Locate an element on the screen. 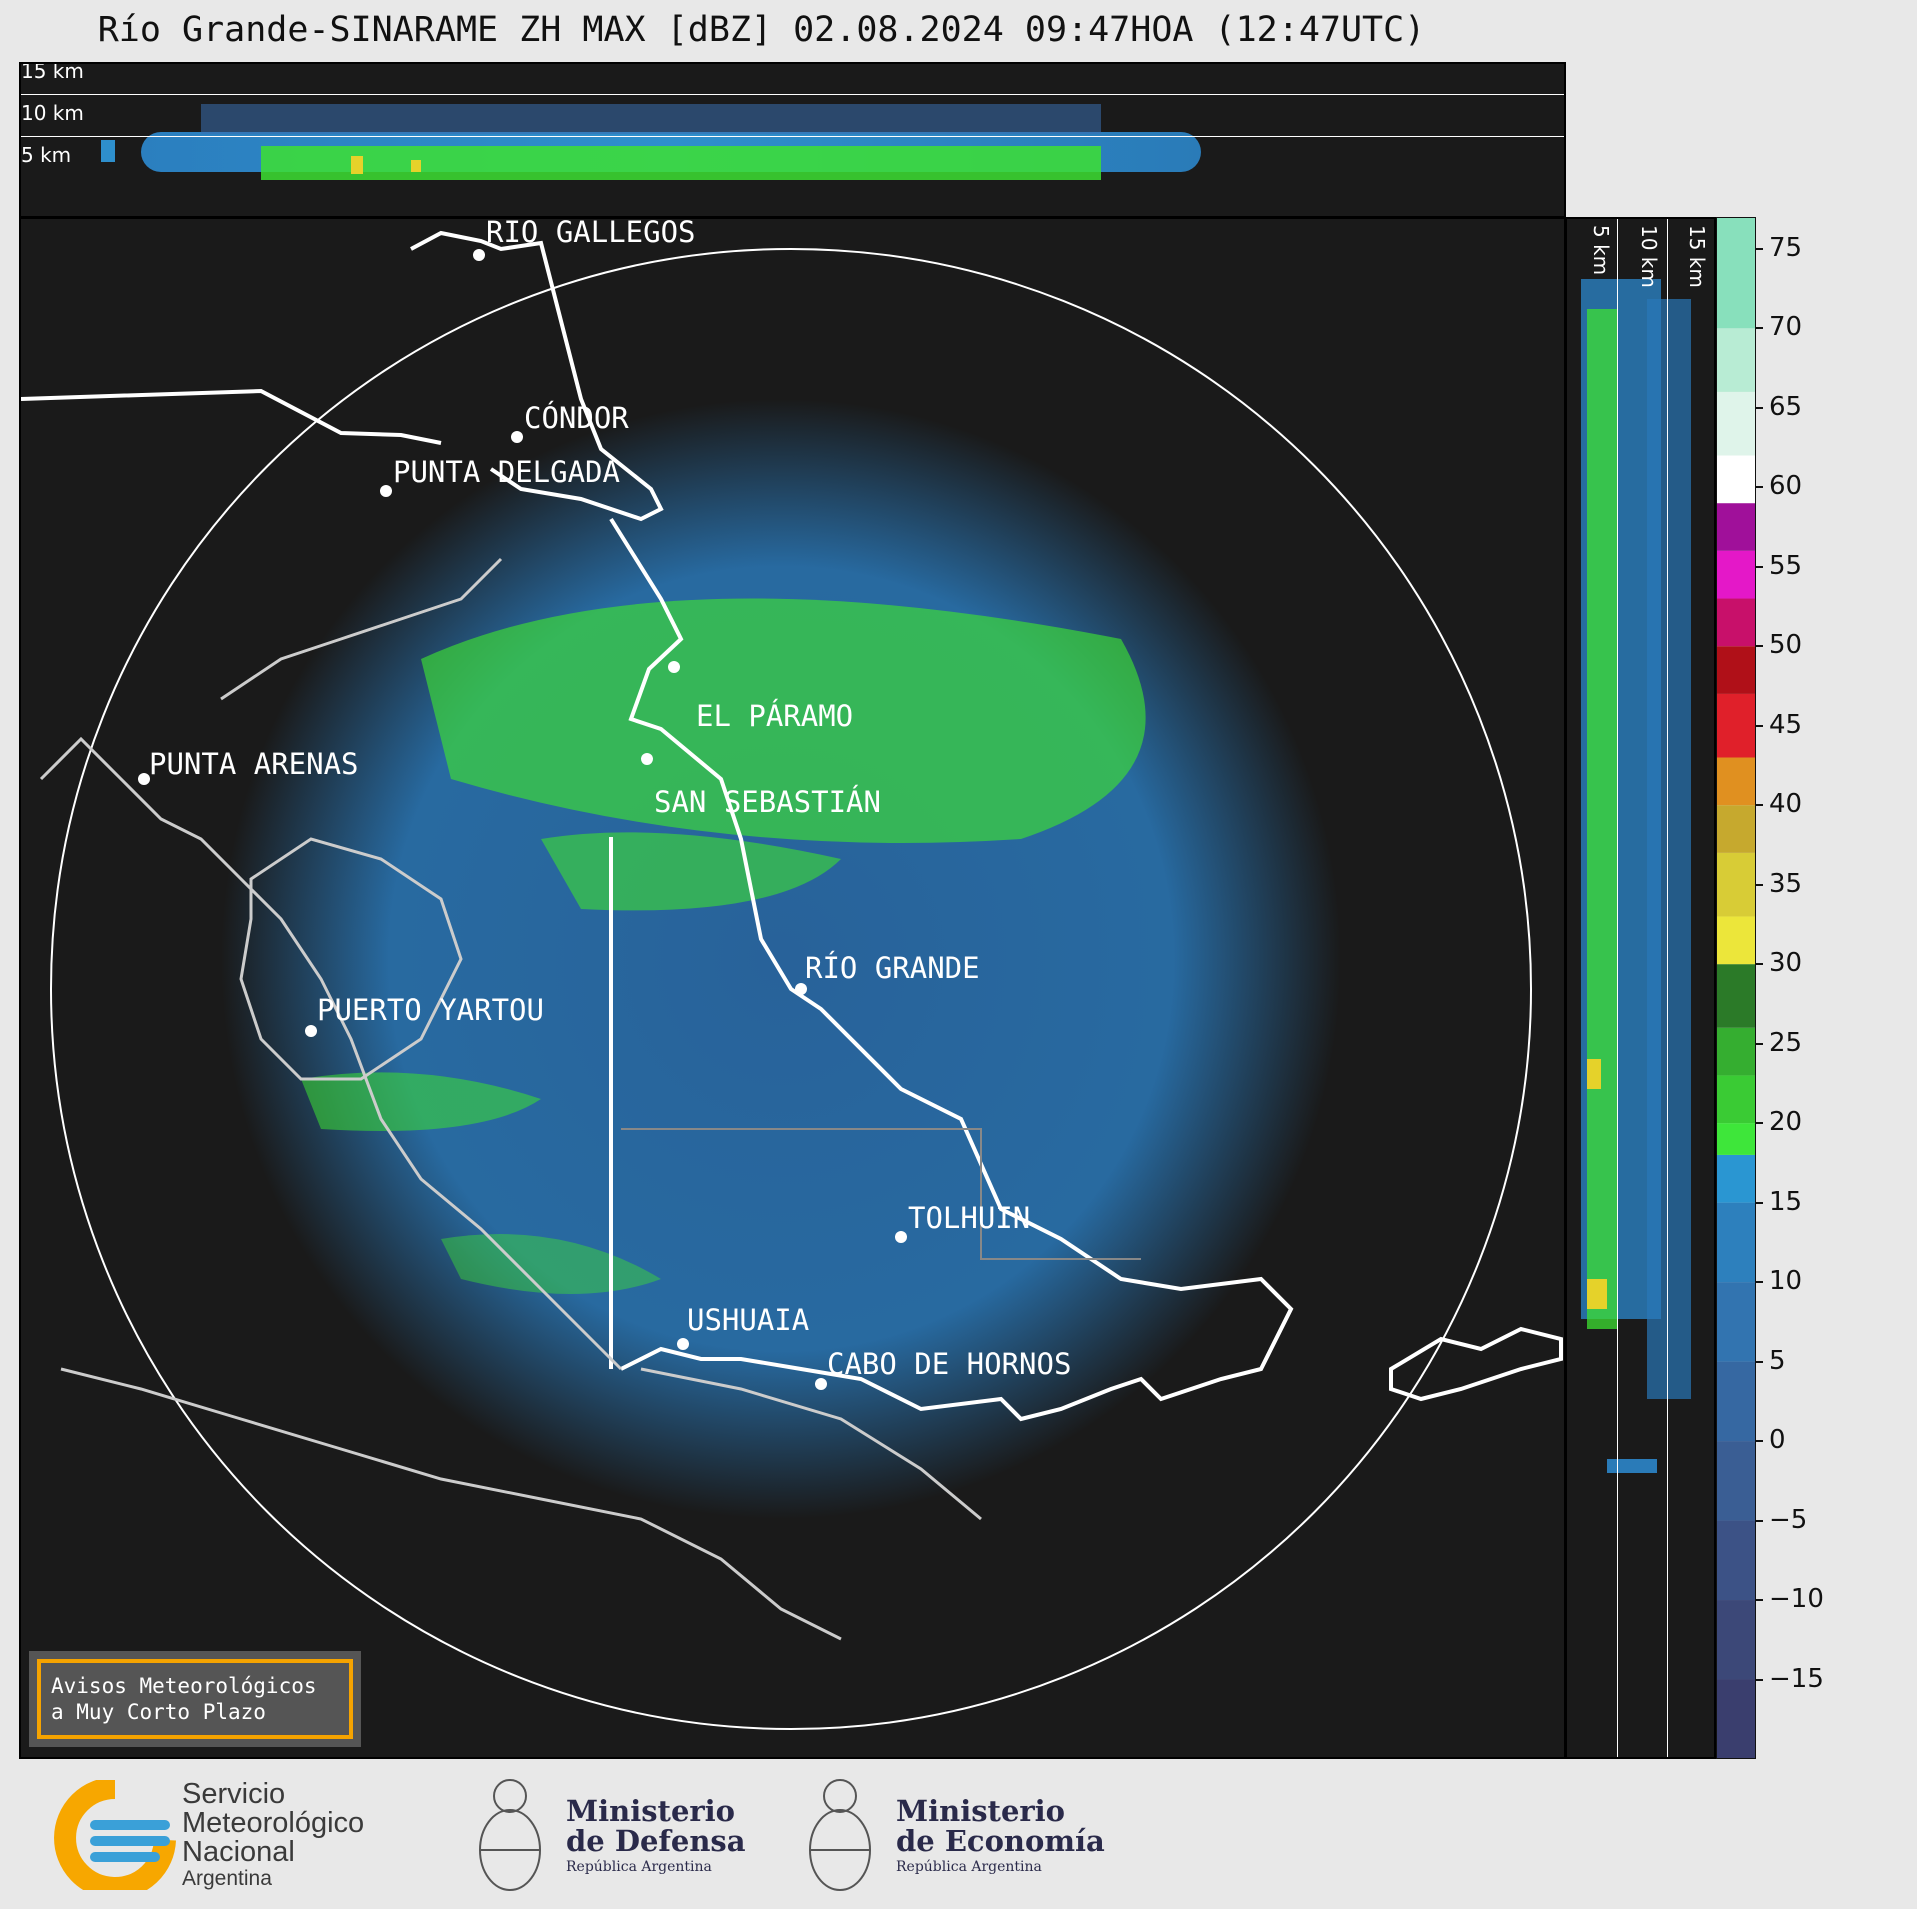 Image resolution: width=1917 pixels, height=1909 pixels. city-marker-condor is located at coordinates (517, 437).